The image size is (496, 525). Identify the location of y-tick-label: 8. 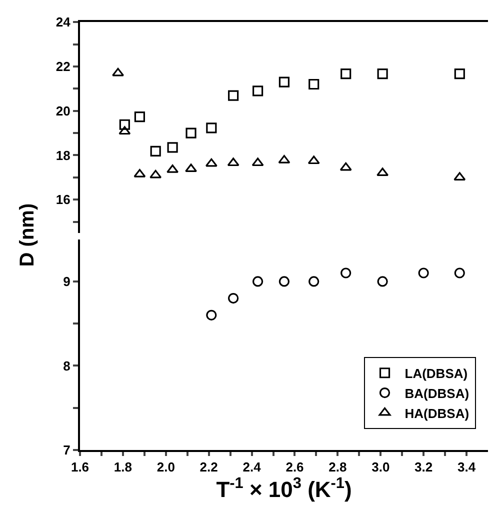
(66, 366).